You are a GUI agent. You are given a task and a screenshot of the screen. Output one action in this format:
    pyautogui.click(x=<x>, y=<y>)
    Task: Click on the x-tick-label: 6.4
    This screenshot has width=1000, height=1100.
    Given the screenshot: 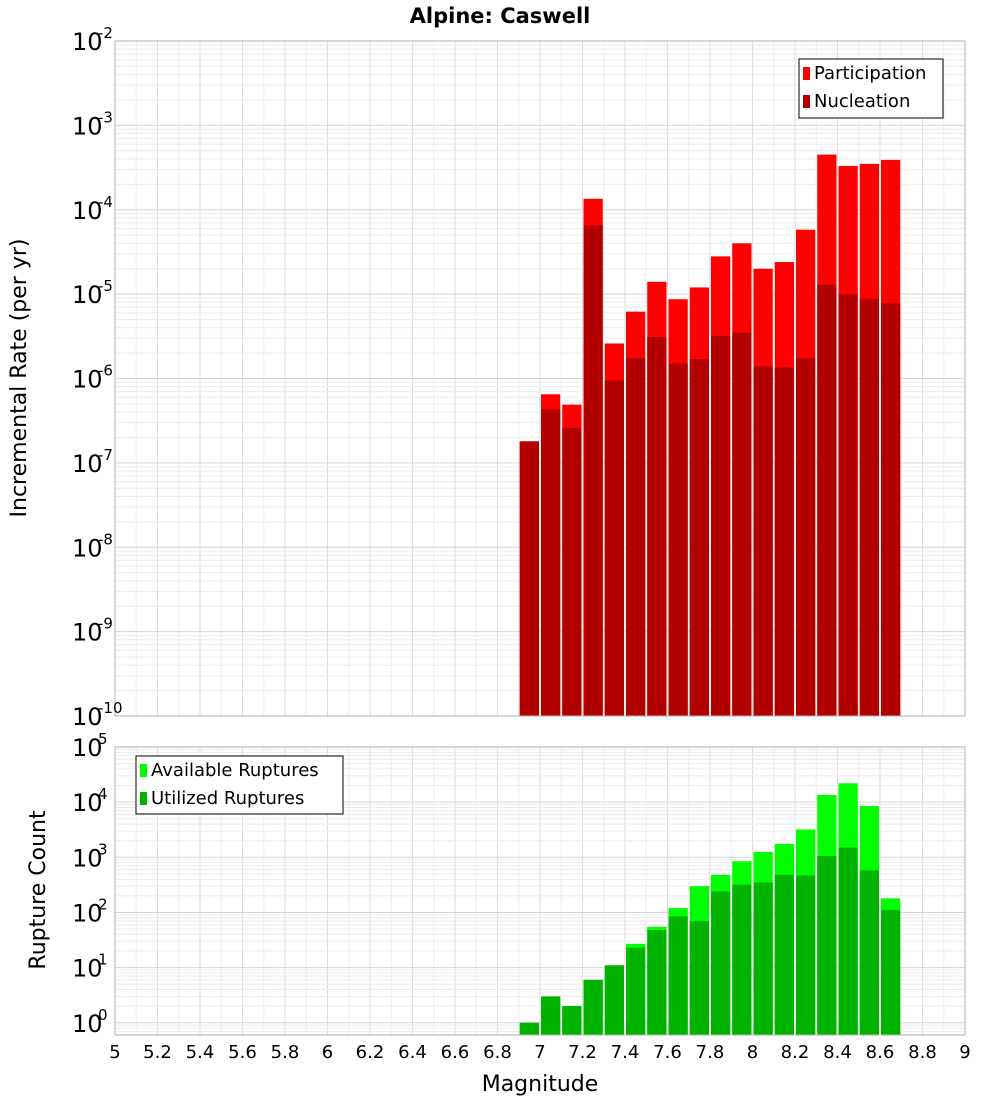 What is the action you would take?
    pyautogui.click(x=412, y=1052)
    